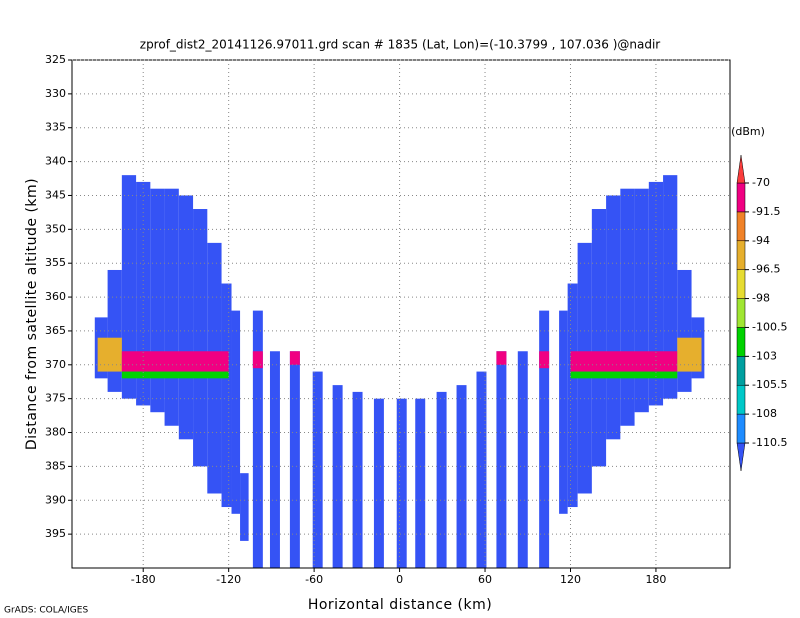 This screenshot has height=618, width=800. What do you see at coordinates (55, 499) in the screenshot?
I see `y-tick-label: 390` at bounding box center [55, 499].